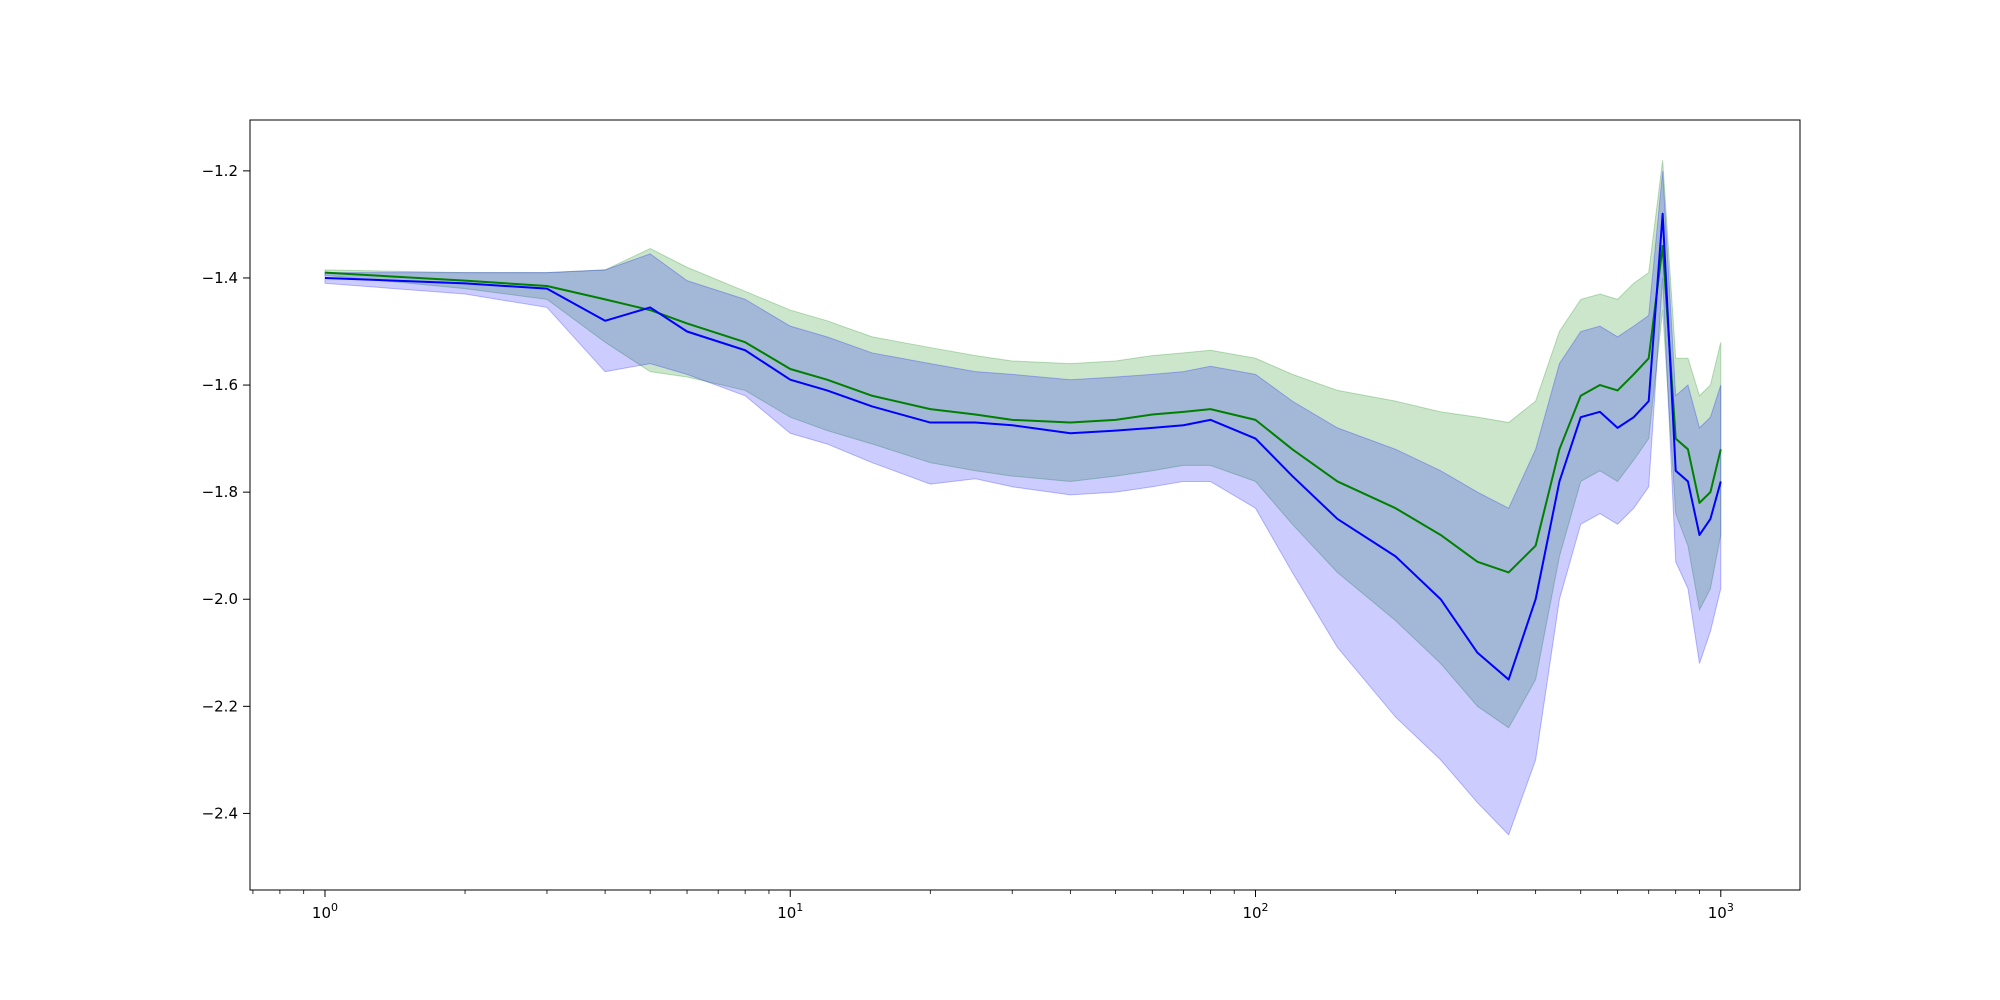  What do you see at coordinates (220, 492) in the screenshot?
I see `y-tick-label: −1.8` at bounding box center [220, 492].